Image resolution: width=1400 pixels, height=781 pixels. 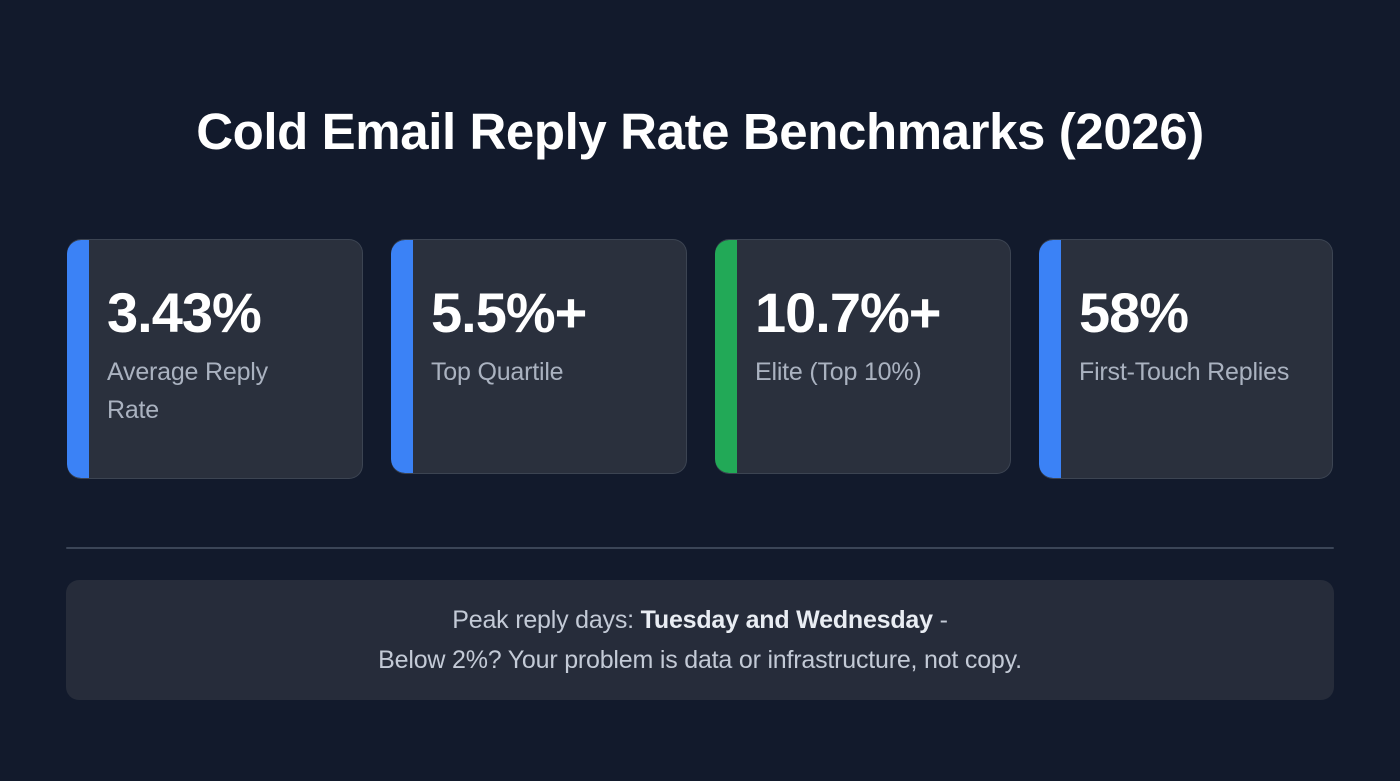 I want to click on stat-label: Average Reply Rate, so click(x=187, y=391).